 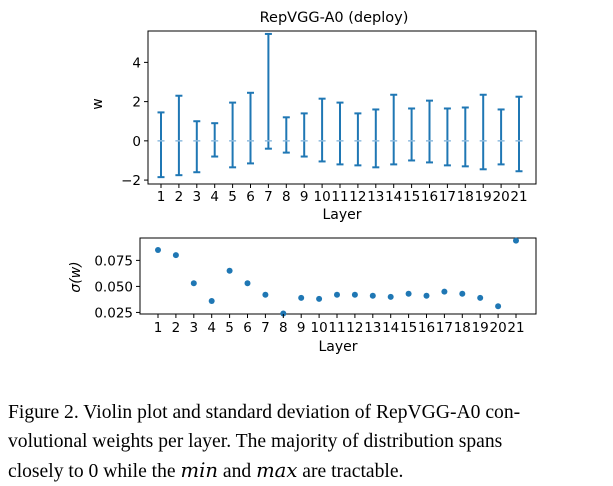 What do you see at coordinates (136, 63) in the screenshot?
I see `y-tick-label: 4` at bounding box center [136, 63].